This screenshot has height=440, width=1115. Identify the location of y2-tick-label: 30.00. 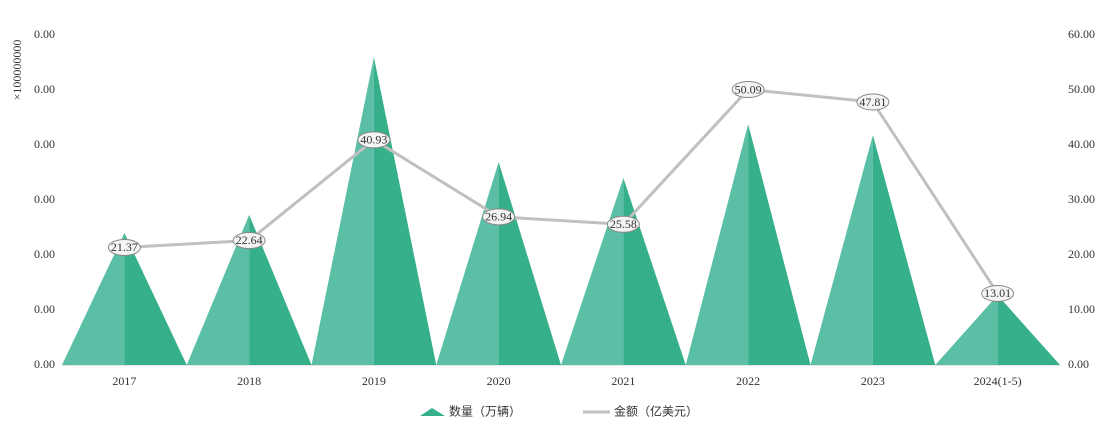
(1081, 199).